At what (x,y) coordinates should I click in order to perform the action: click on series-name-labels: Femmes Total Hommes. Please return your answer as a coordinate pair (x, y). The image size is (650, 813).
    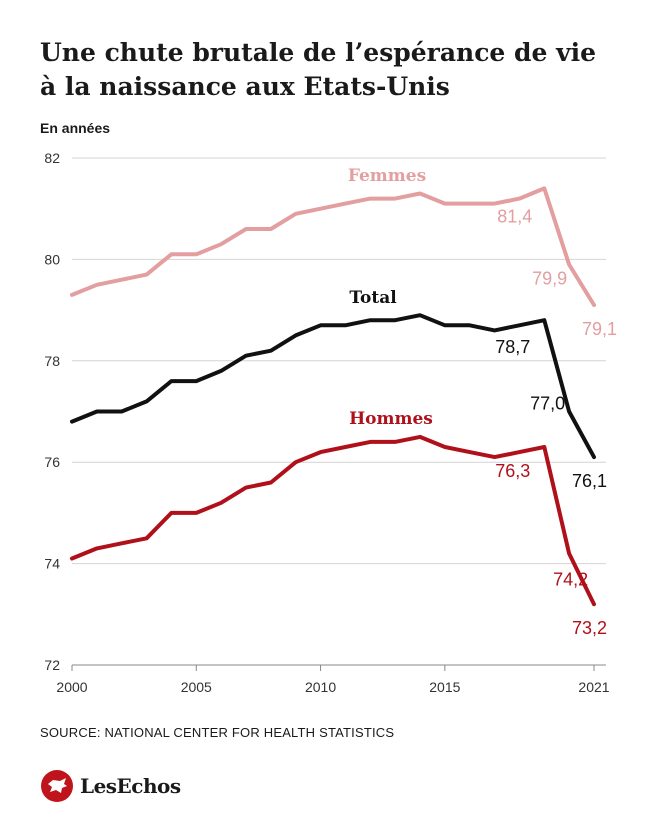
    Looking at the image, I should click on (390, 297).